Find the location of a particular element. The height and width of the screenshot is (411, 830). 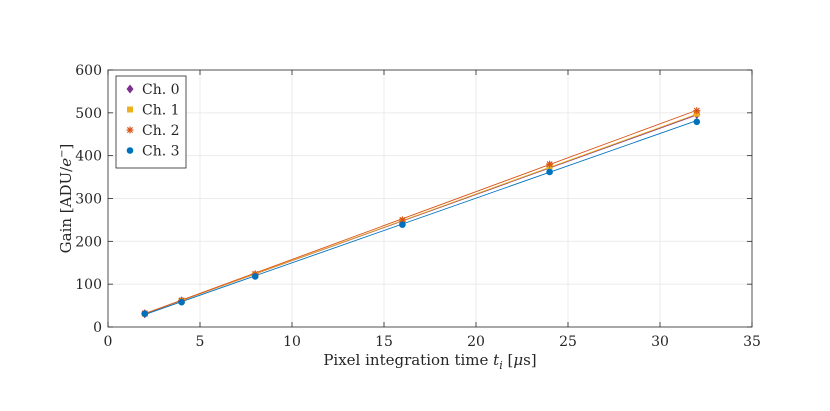

x-axis-label: Pixel integration time ti [μs] is located at coordinates (429, 361).